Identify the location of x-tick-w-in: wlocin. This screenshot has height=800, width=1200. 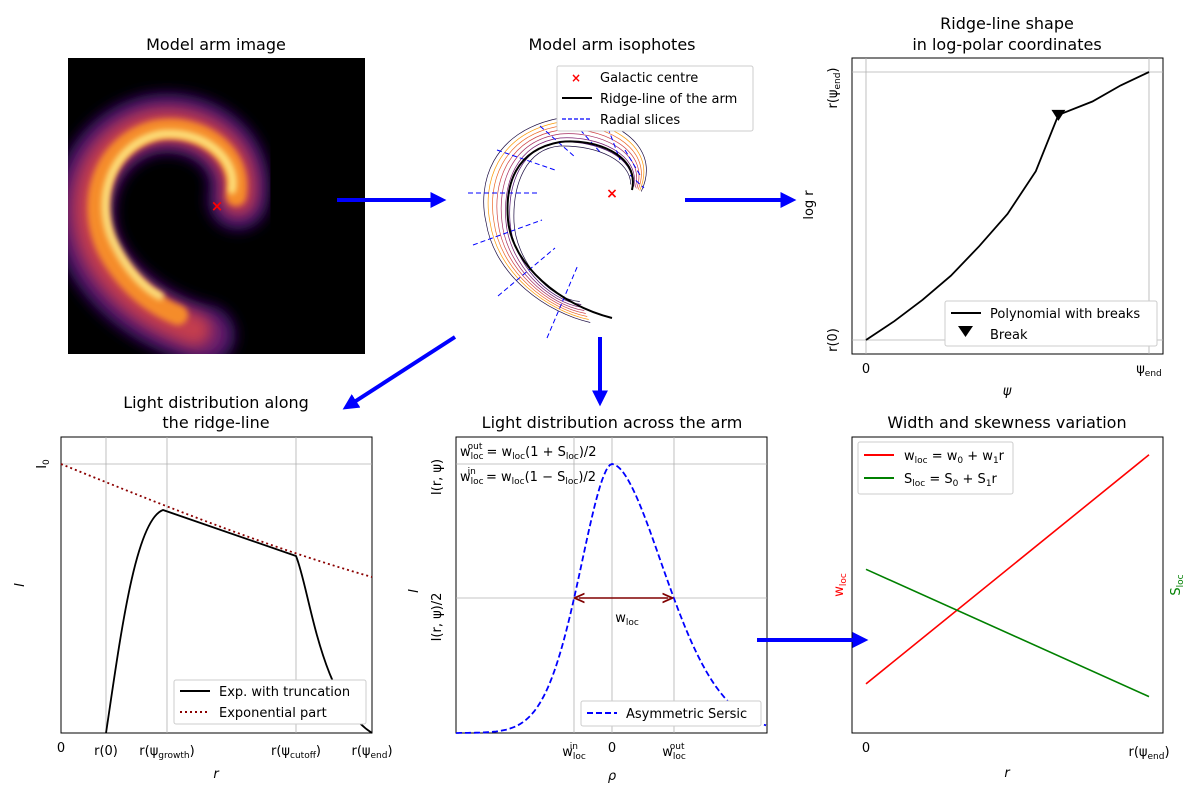
(574, 752).